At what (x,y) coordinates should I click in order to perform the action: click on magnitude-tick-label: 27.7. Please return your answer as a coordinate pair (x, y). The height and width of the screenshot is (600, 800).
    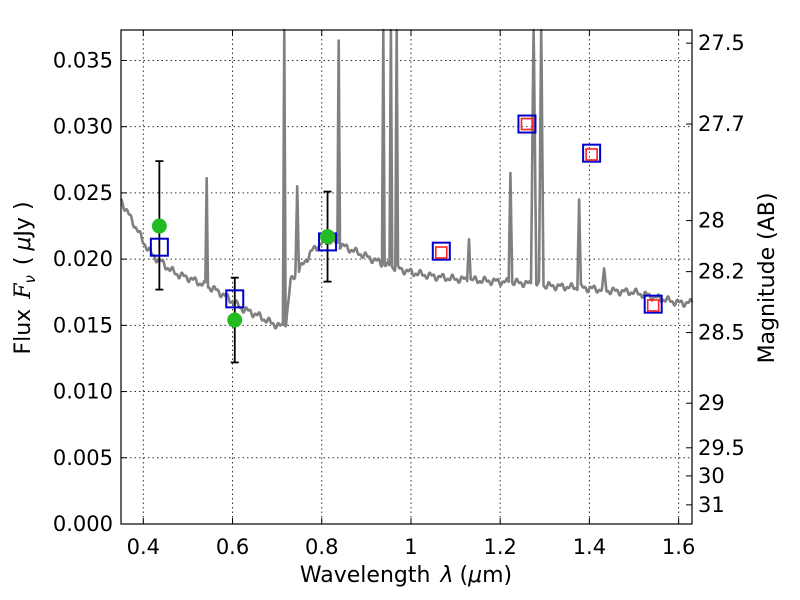
    Looking at the image, I should click on (721, 124).